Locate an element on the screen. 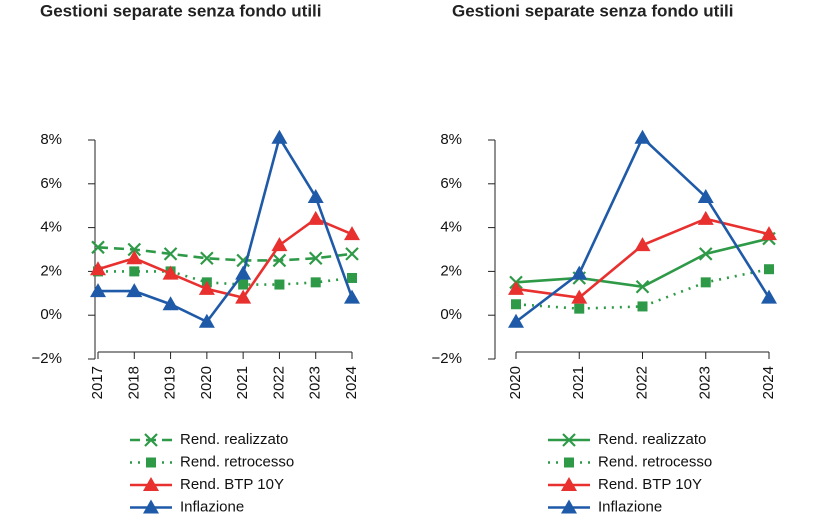 The height and width of the screenshot is (532, 835). legend-label: Inflazione is located at coordinates (630, 506).